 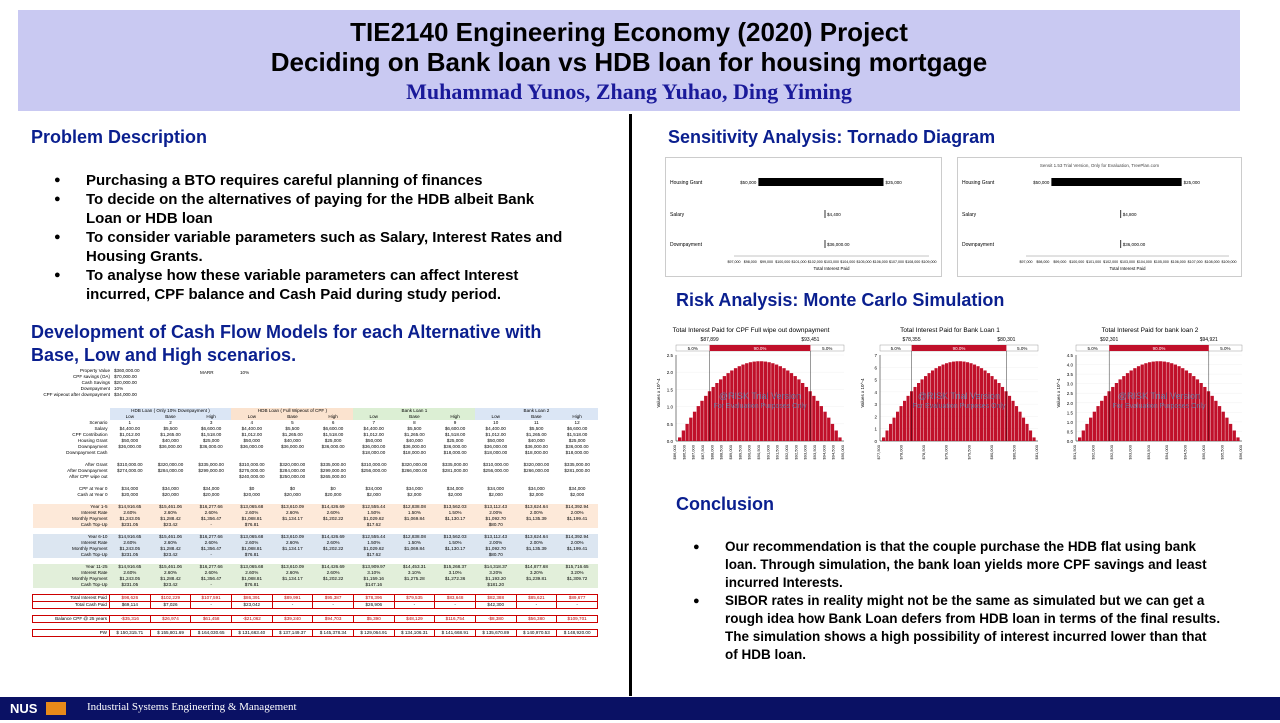 What do you see at coordinates (374, 549) in the screenshot?
I see `table-cell: $1,029.62` at bounding box center [374, 549].